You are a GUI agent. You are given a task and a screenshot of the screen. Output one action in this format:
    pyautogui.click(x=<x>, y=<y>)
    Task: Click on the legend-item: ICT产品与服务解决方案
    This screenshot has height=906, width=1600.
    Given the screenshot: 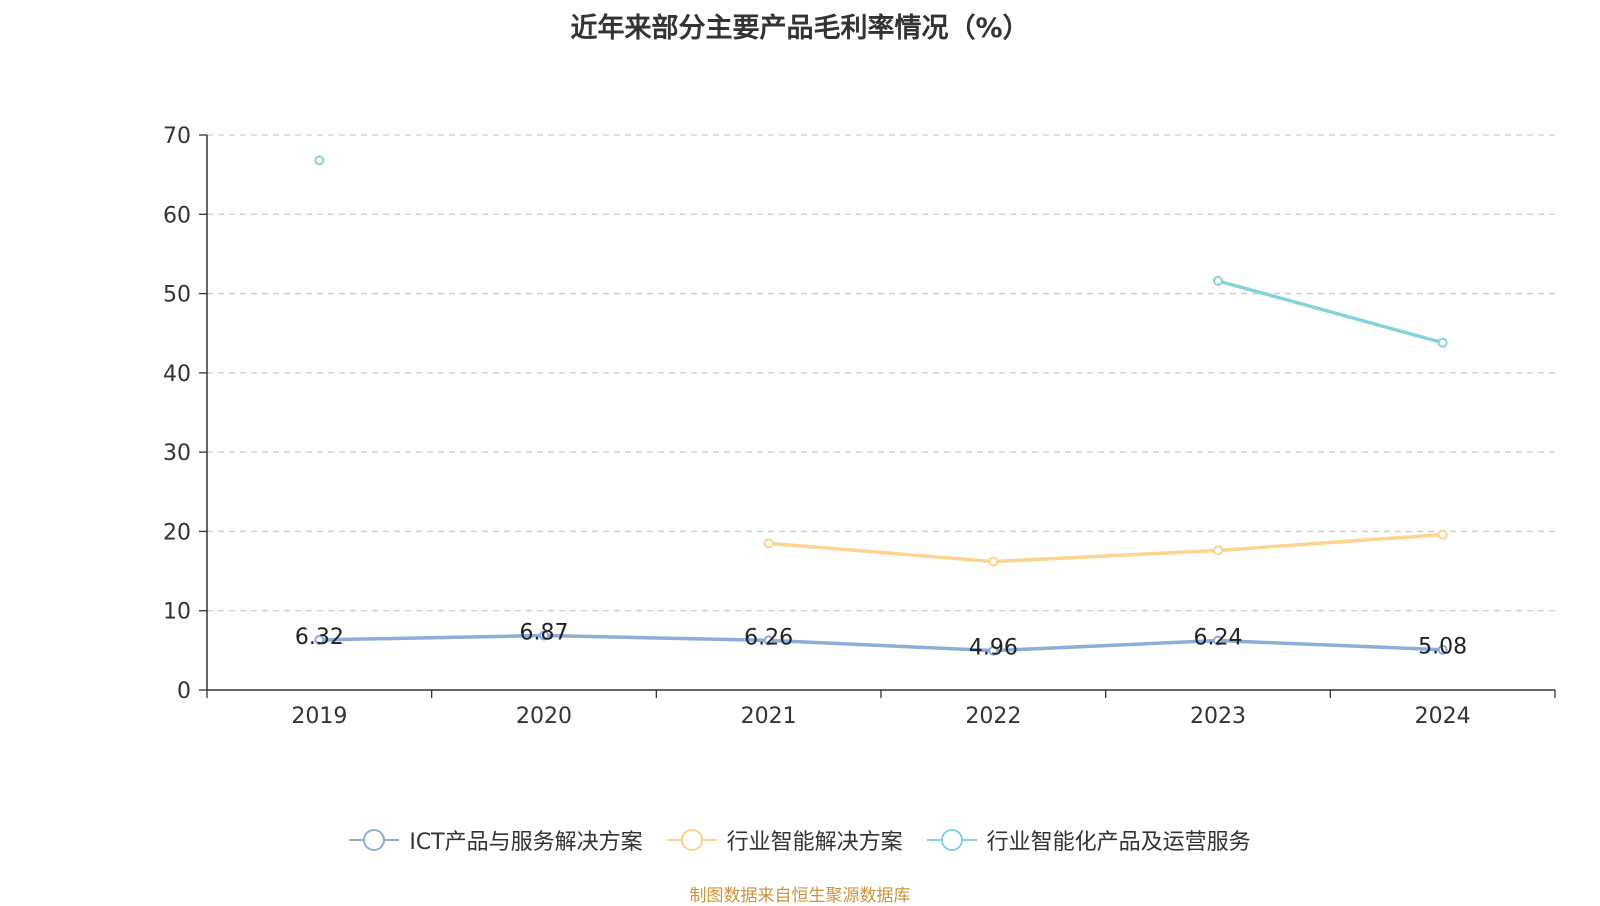 What is the action you would take?
    pyautogui.click(x=496, y=840)
    